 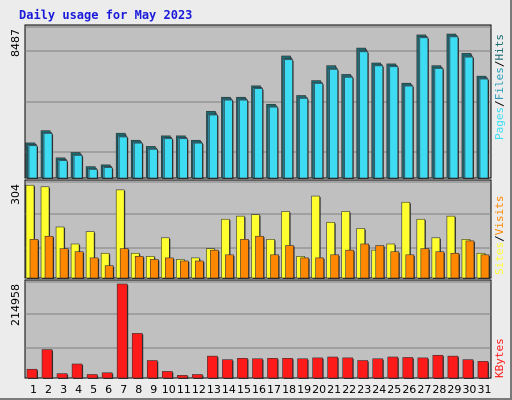 I want to click on x-tick-label: 9, so click(x=153, y=389).